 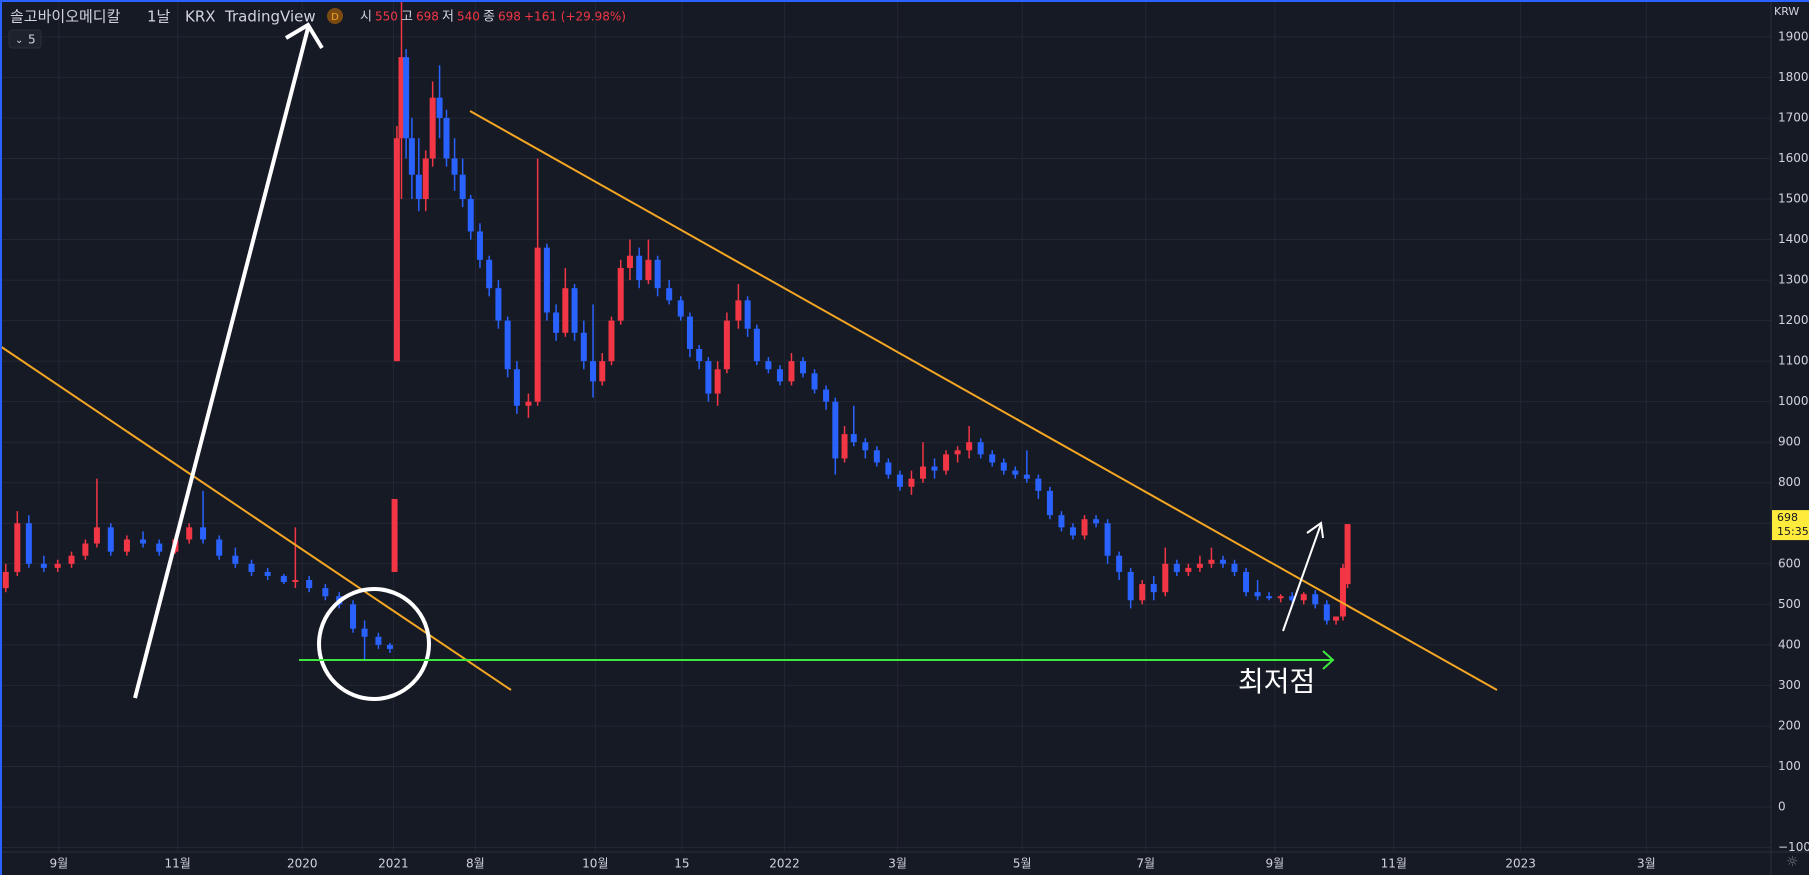 I want to click on y-tick-label: 0, so click(x=1782, y=807).